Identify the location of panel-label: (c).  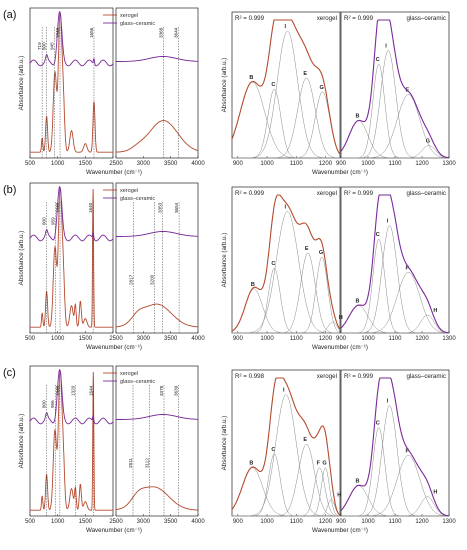
(9, 373).